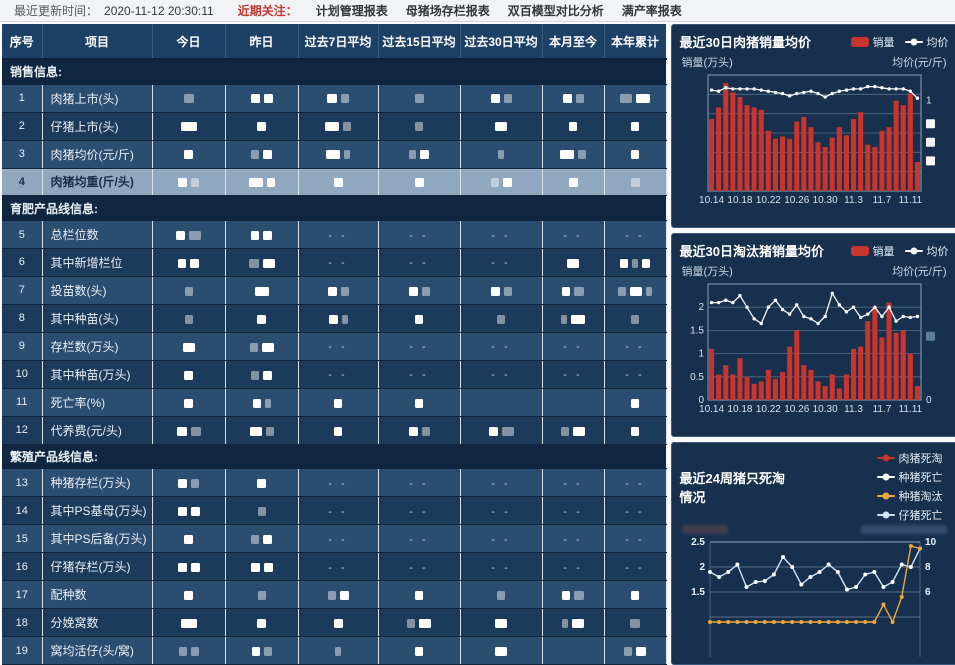 The image size is (955, 665). I want to click on legend-item: 种猪死亡, so click(913, 477).